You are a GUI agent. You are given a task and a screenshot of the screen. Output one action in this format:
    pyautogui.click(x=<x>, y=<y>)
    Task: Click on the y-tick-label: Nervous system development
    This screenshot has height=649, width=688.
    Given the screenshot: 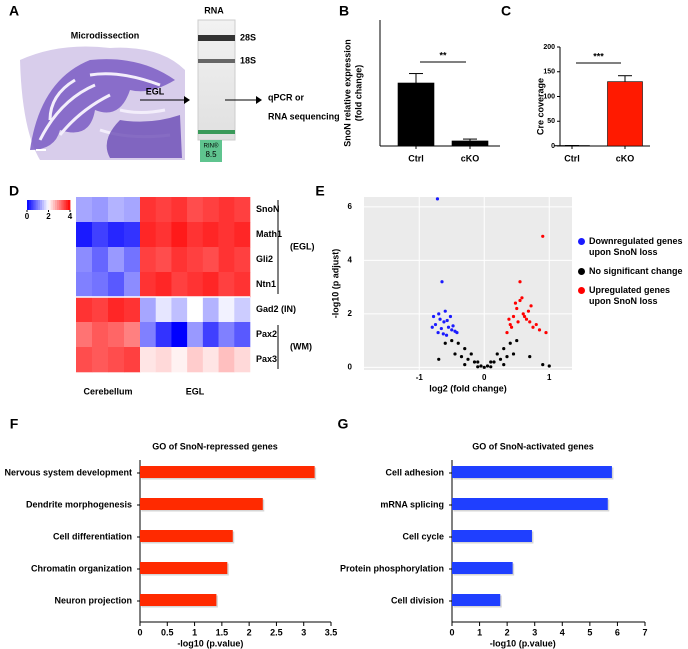 What is the action you would take?
    pyautogui.click(x=68, y=472)
    